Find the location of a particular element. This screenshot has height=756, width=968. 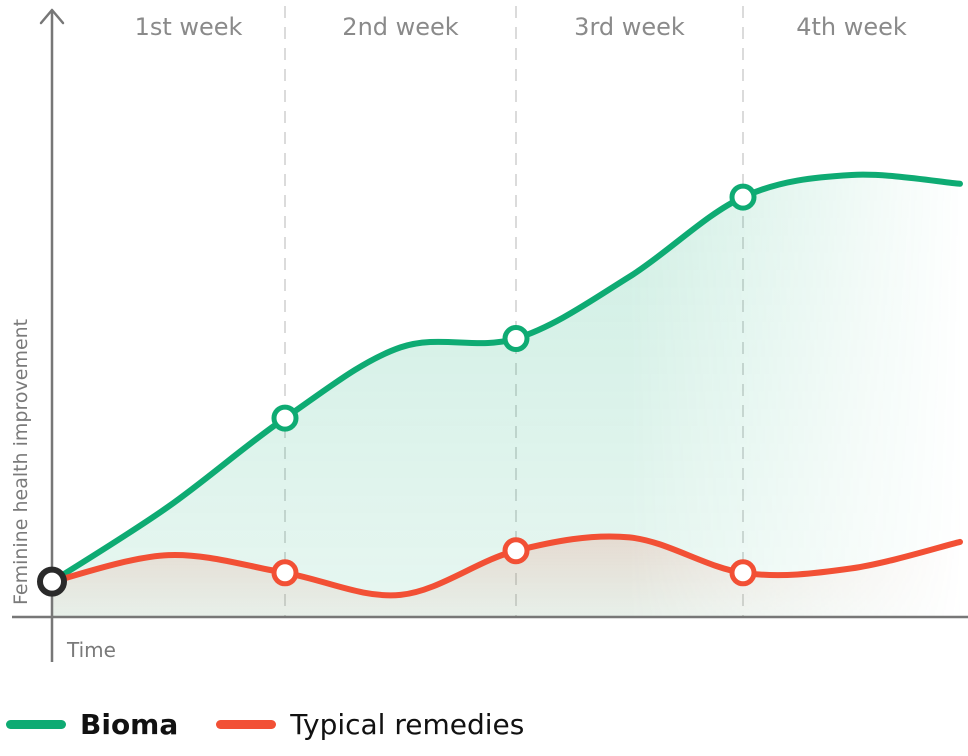

x-tick-label: 1st week is located at coordinates (189, 27).